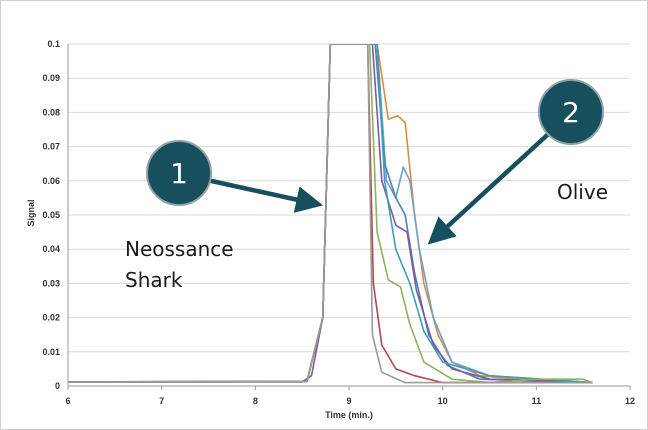 The width and height of the screenshot is (648, 430). I want to click on x-axis-title: Time (min.), so click(349, 415).